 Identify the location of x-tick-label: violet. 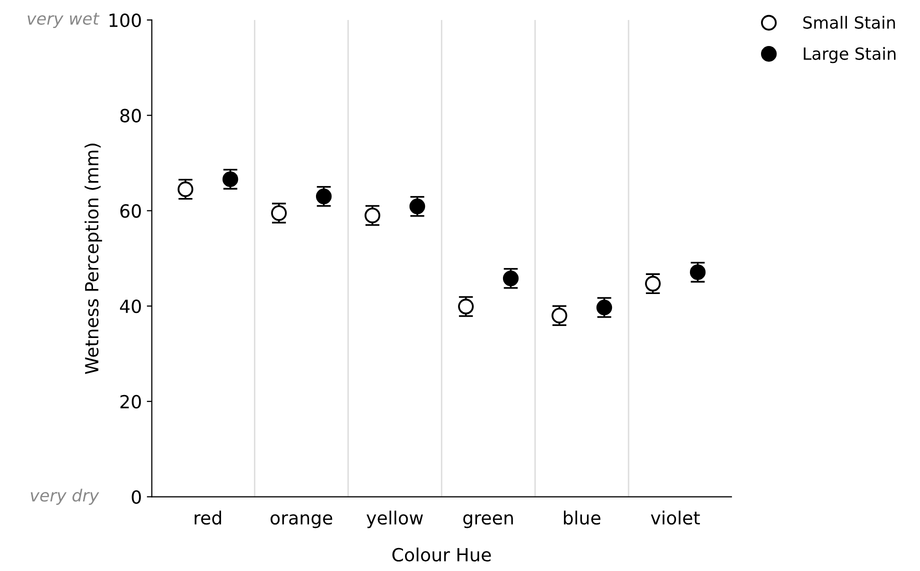
(675, 517).